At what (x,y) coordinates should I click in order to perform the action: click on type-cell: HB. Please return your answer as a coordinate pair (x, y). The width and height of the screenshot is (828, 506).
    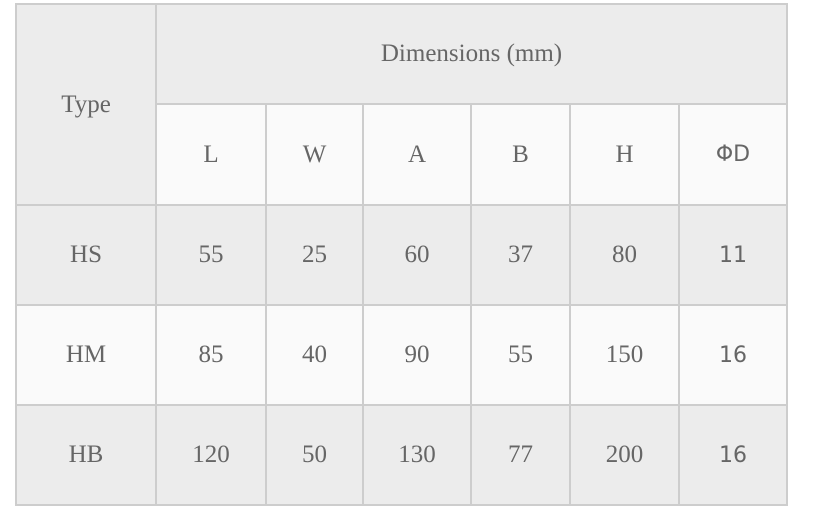
    Looking at the image, I should click on (86, 455).